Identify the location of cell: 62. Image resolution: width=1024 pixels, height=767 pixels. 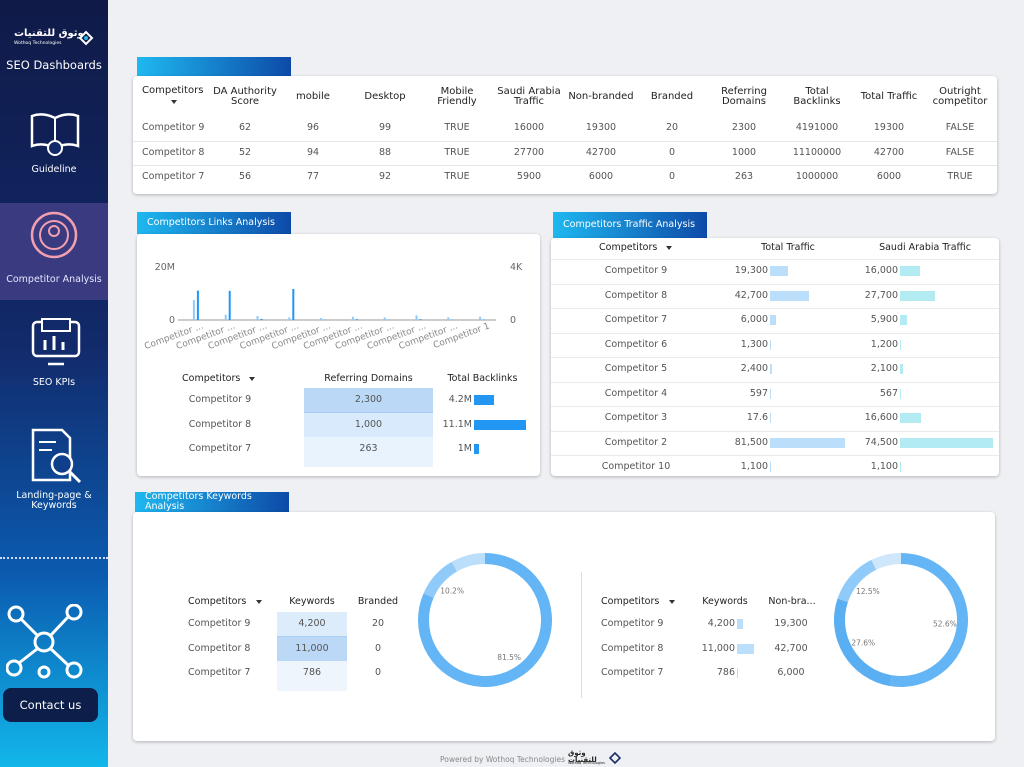
(245, 128).